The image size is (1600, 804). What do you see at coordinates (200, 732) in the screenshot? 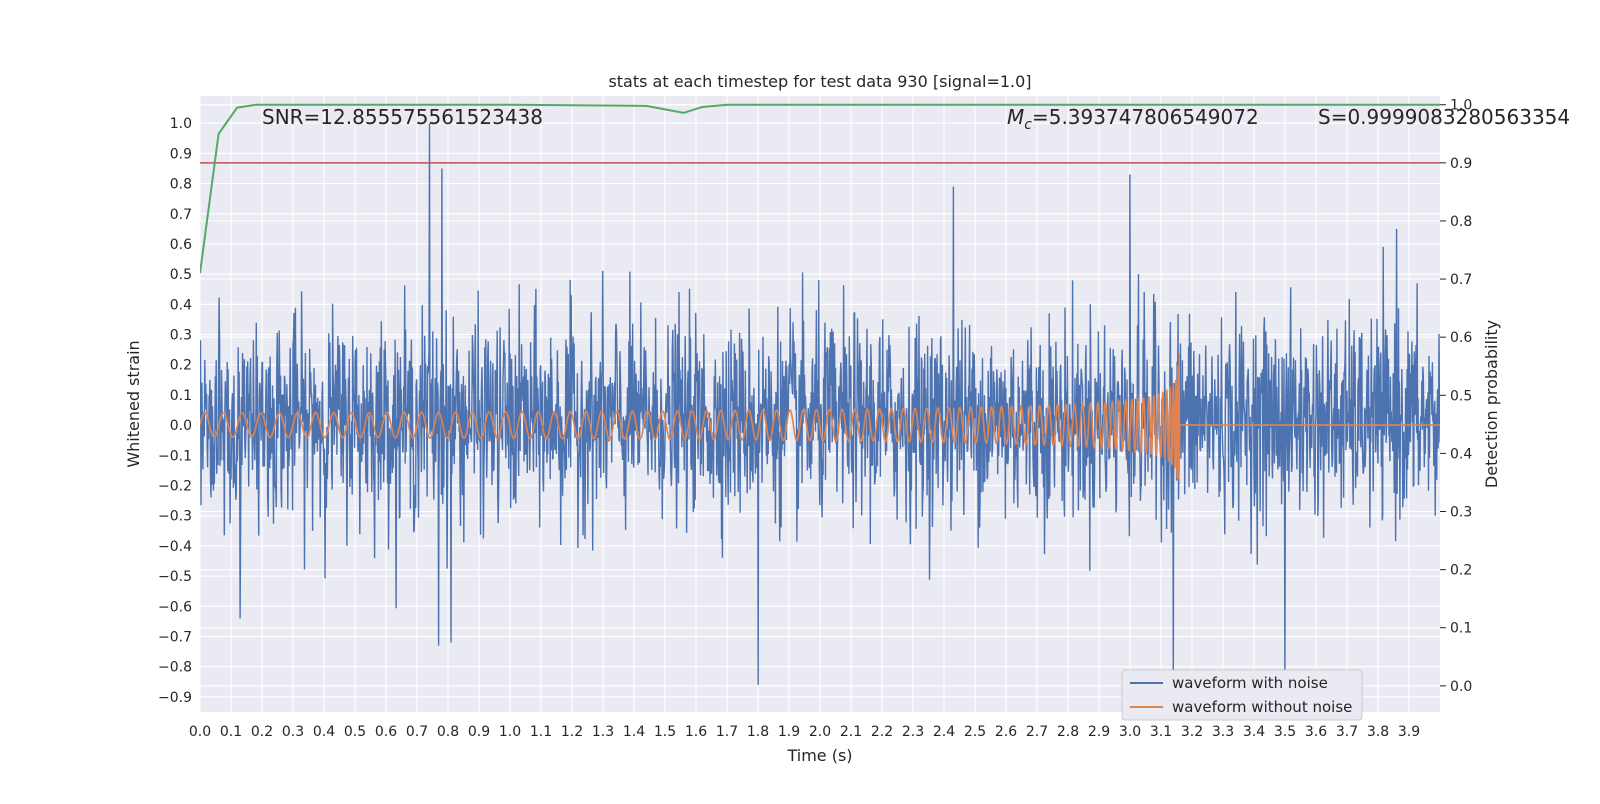
I see `x-tick-label: 0.0` at bounding box center [200, 732].